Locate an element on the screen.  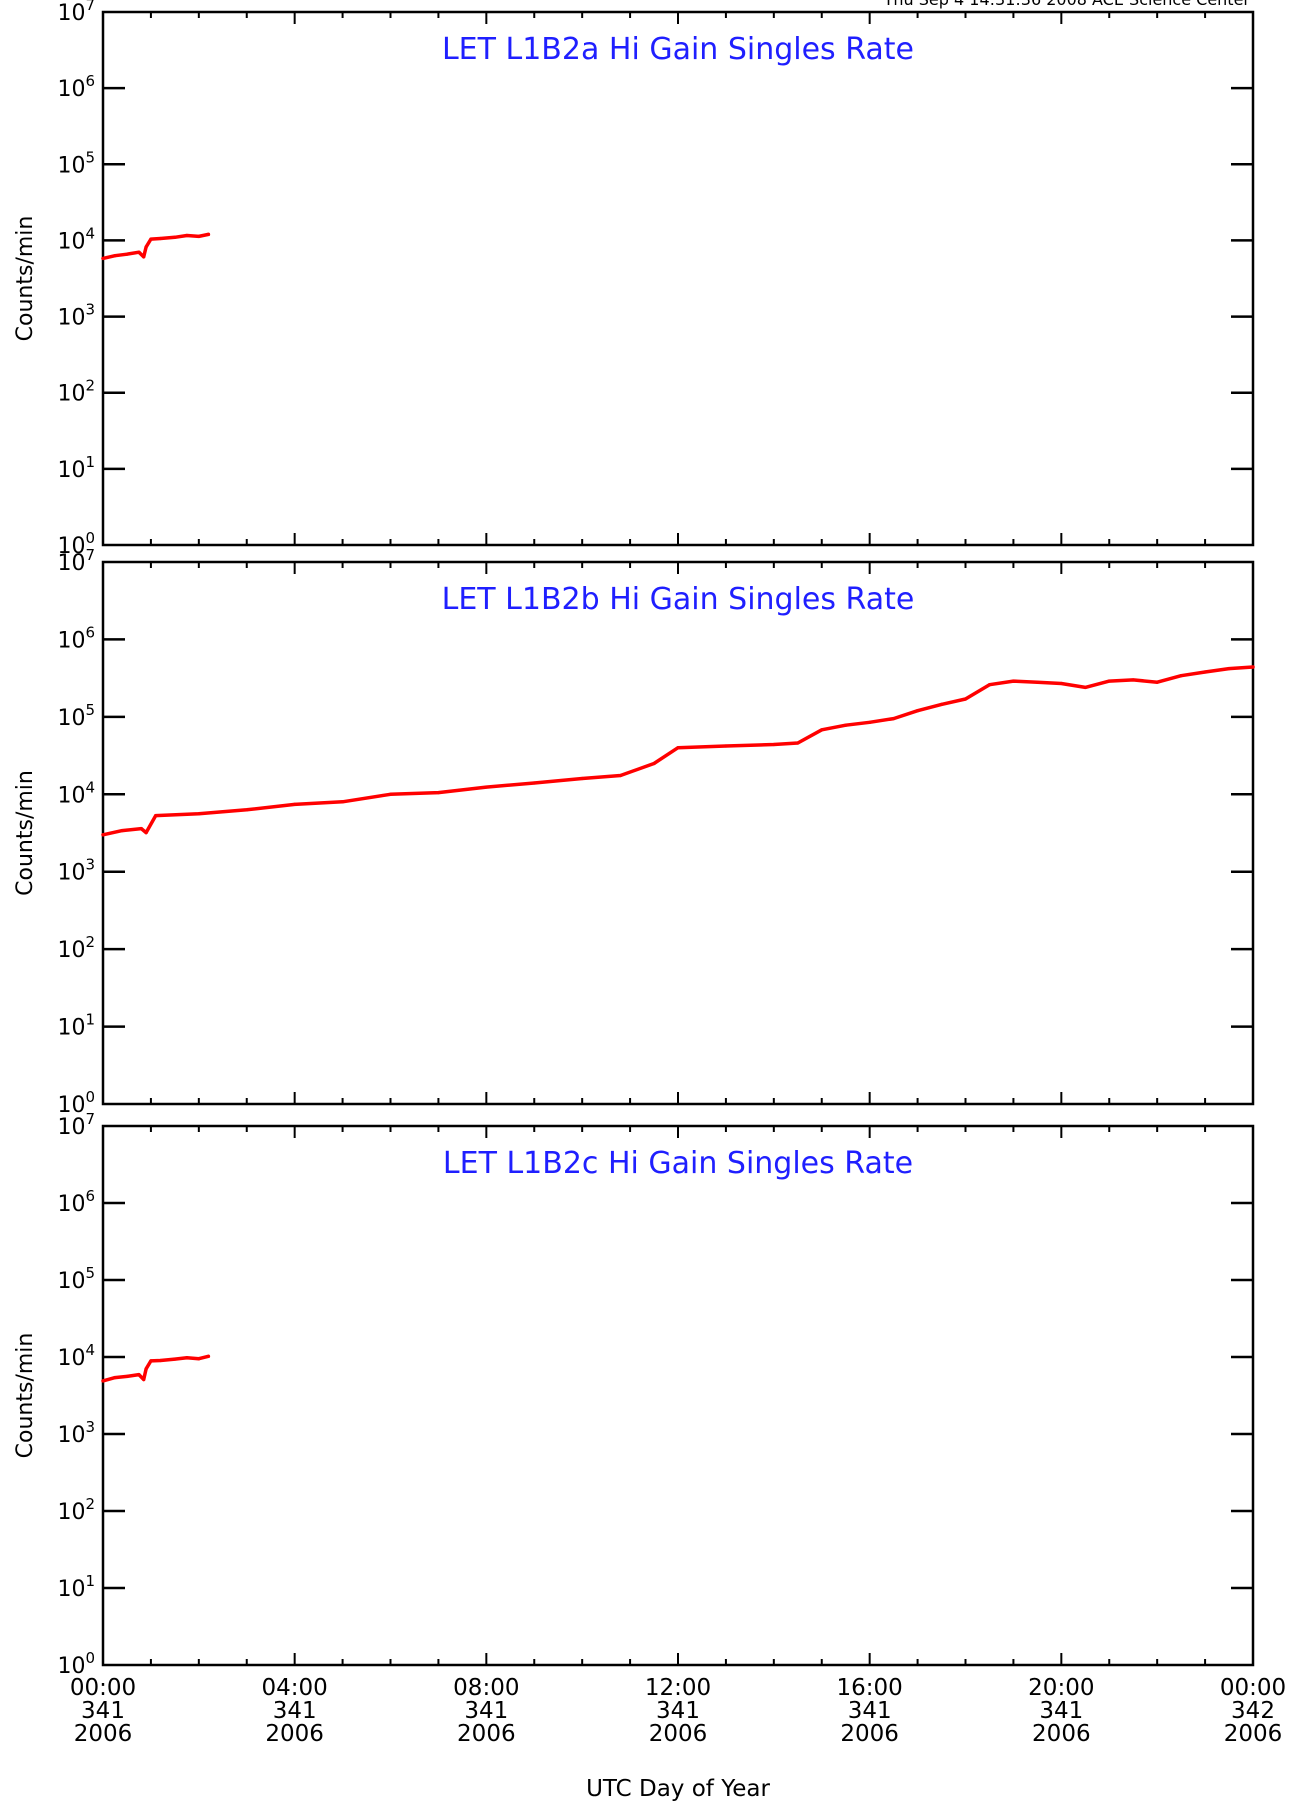
x-tick-label-time: 12:00 is located at coordinates (678, 1688).